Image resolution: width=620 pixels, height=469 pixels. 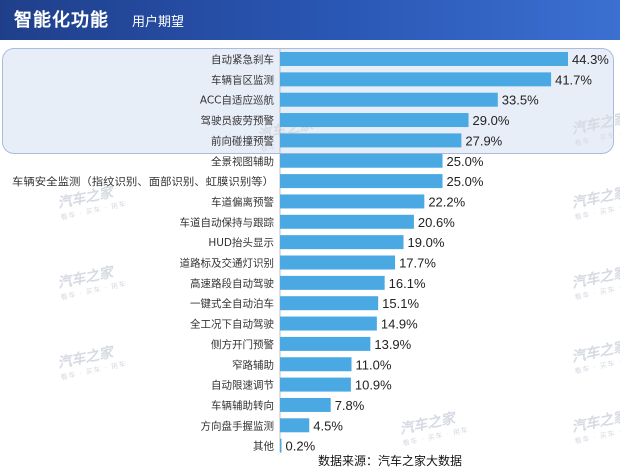 What do you see at coordinates (61, 20) in the screenshot?
I see `page-title: 智能化功能` at bounding box center [61, 20].